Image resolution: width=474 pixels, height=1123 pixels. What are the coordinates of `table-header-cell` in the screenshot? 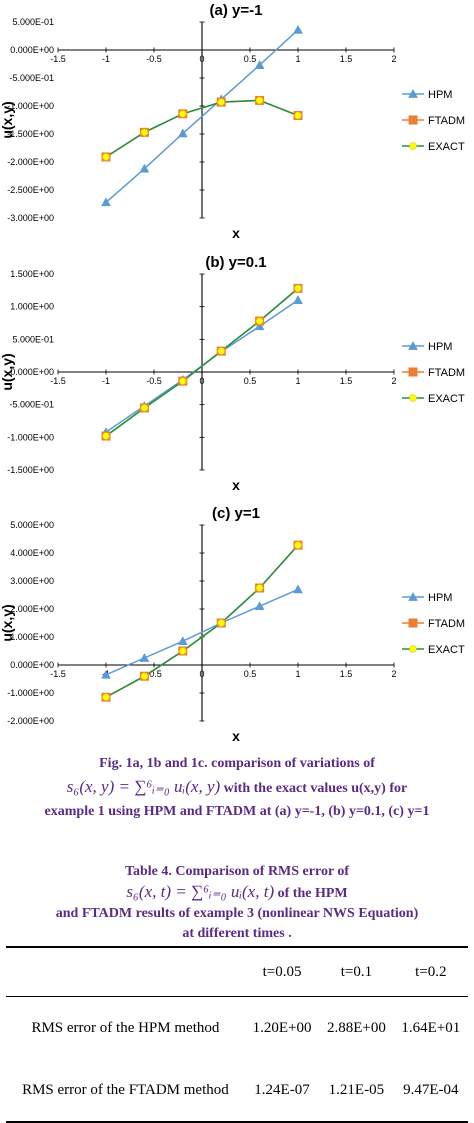 It's located at (125, 971).